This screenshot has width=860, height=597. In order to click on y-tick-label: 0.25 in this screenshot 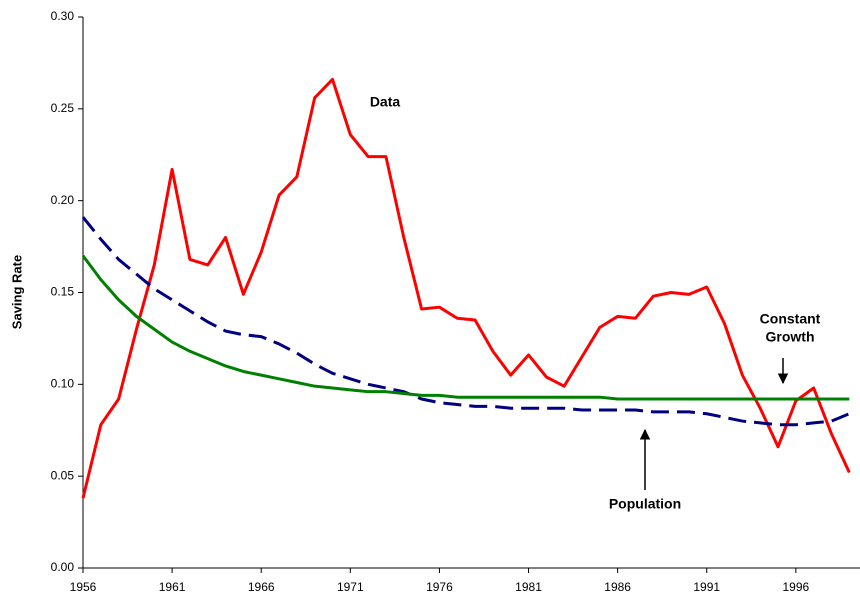, I will do `click(63, 108)`.